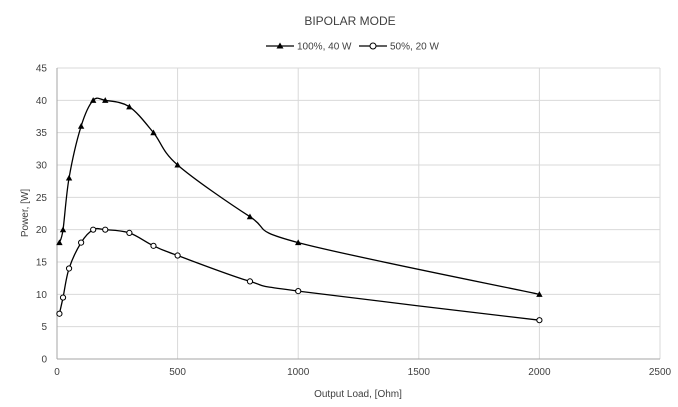 The image size is (678, 407). I want to click on y-tick-label-10: 10, so click(42, 295).